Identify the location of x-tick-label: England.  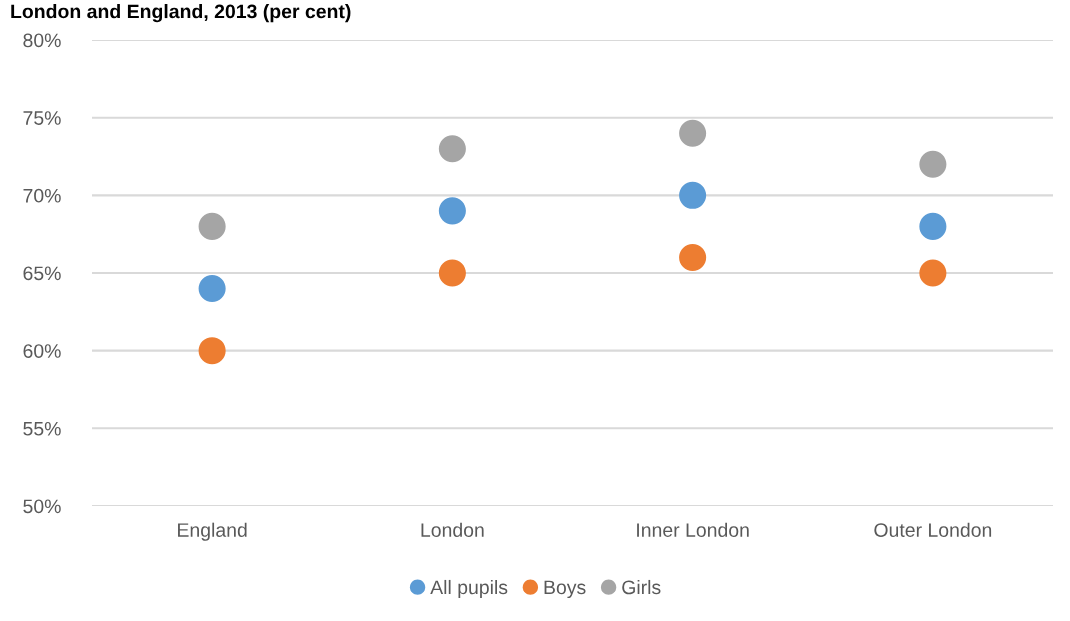
(212, 531).